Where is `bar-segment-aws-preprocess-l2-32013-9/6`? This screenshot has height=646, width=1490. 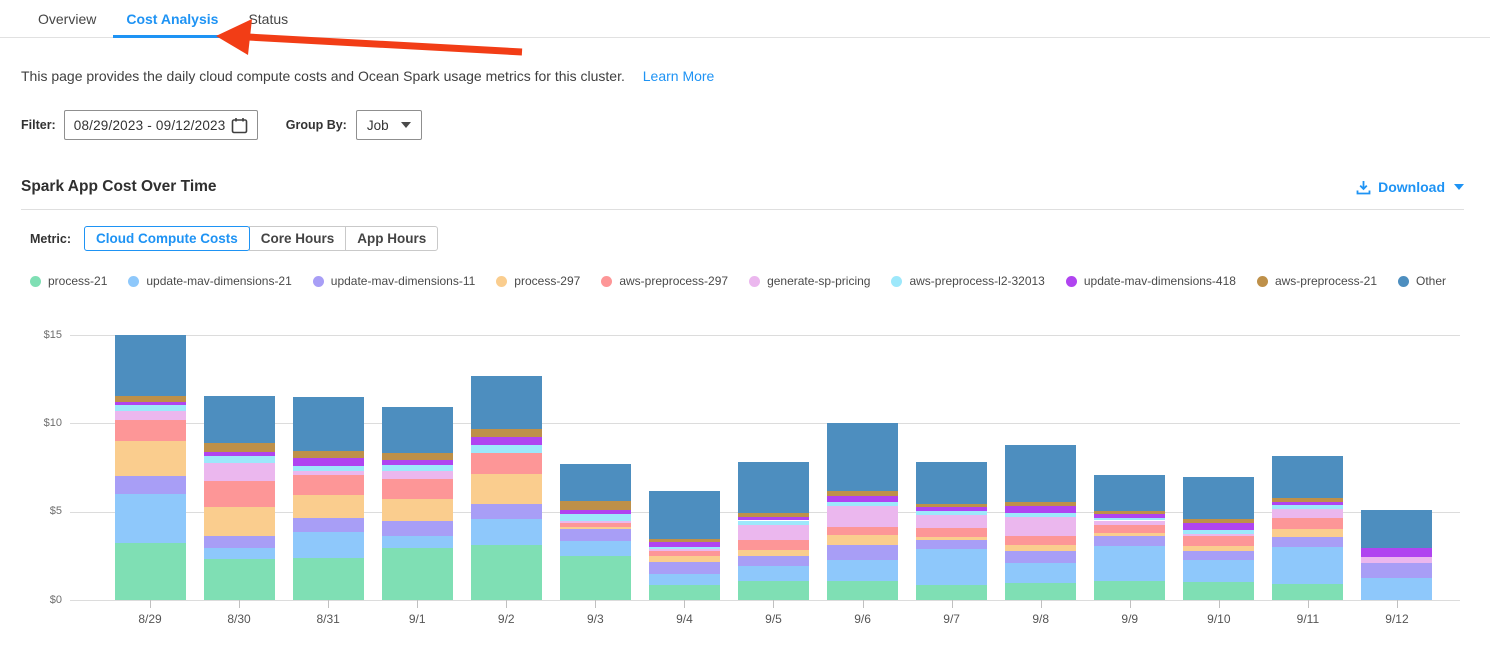
bar-segment-aws-preprocess-l2-32013-9/6 is located at coordinates (863, 504).